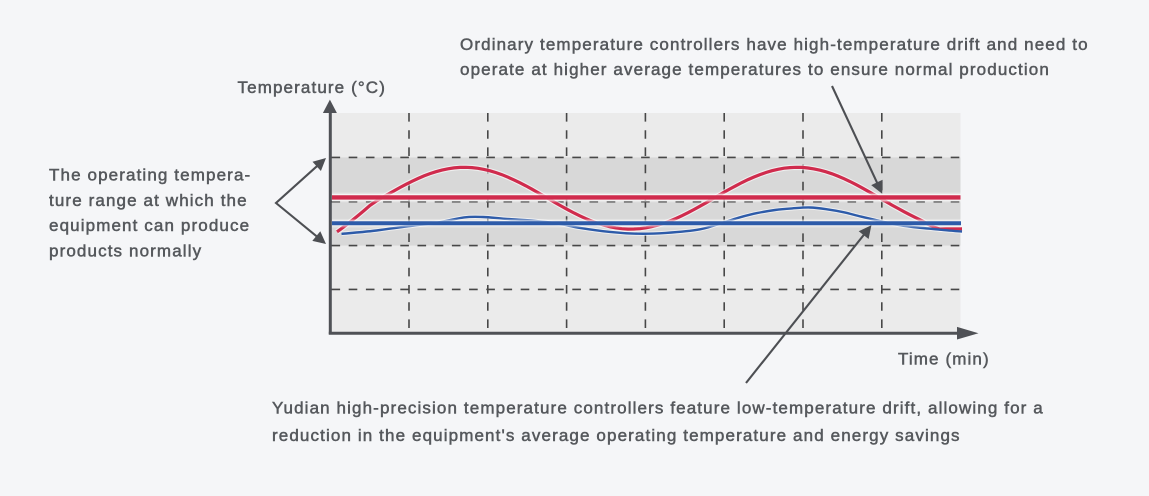  Describe the element at coordinates (148, 200) in the screenshot. I see `svg-text: ture range at which the` at that location.